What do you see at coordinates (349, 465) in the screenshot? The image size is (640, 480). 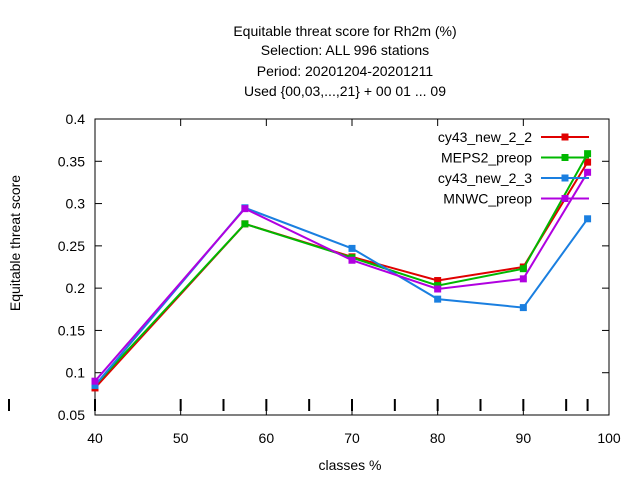 I see `x-axis-label: classes %` at bounding box center [349, 465].